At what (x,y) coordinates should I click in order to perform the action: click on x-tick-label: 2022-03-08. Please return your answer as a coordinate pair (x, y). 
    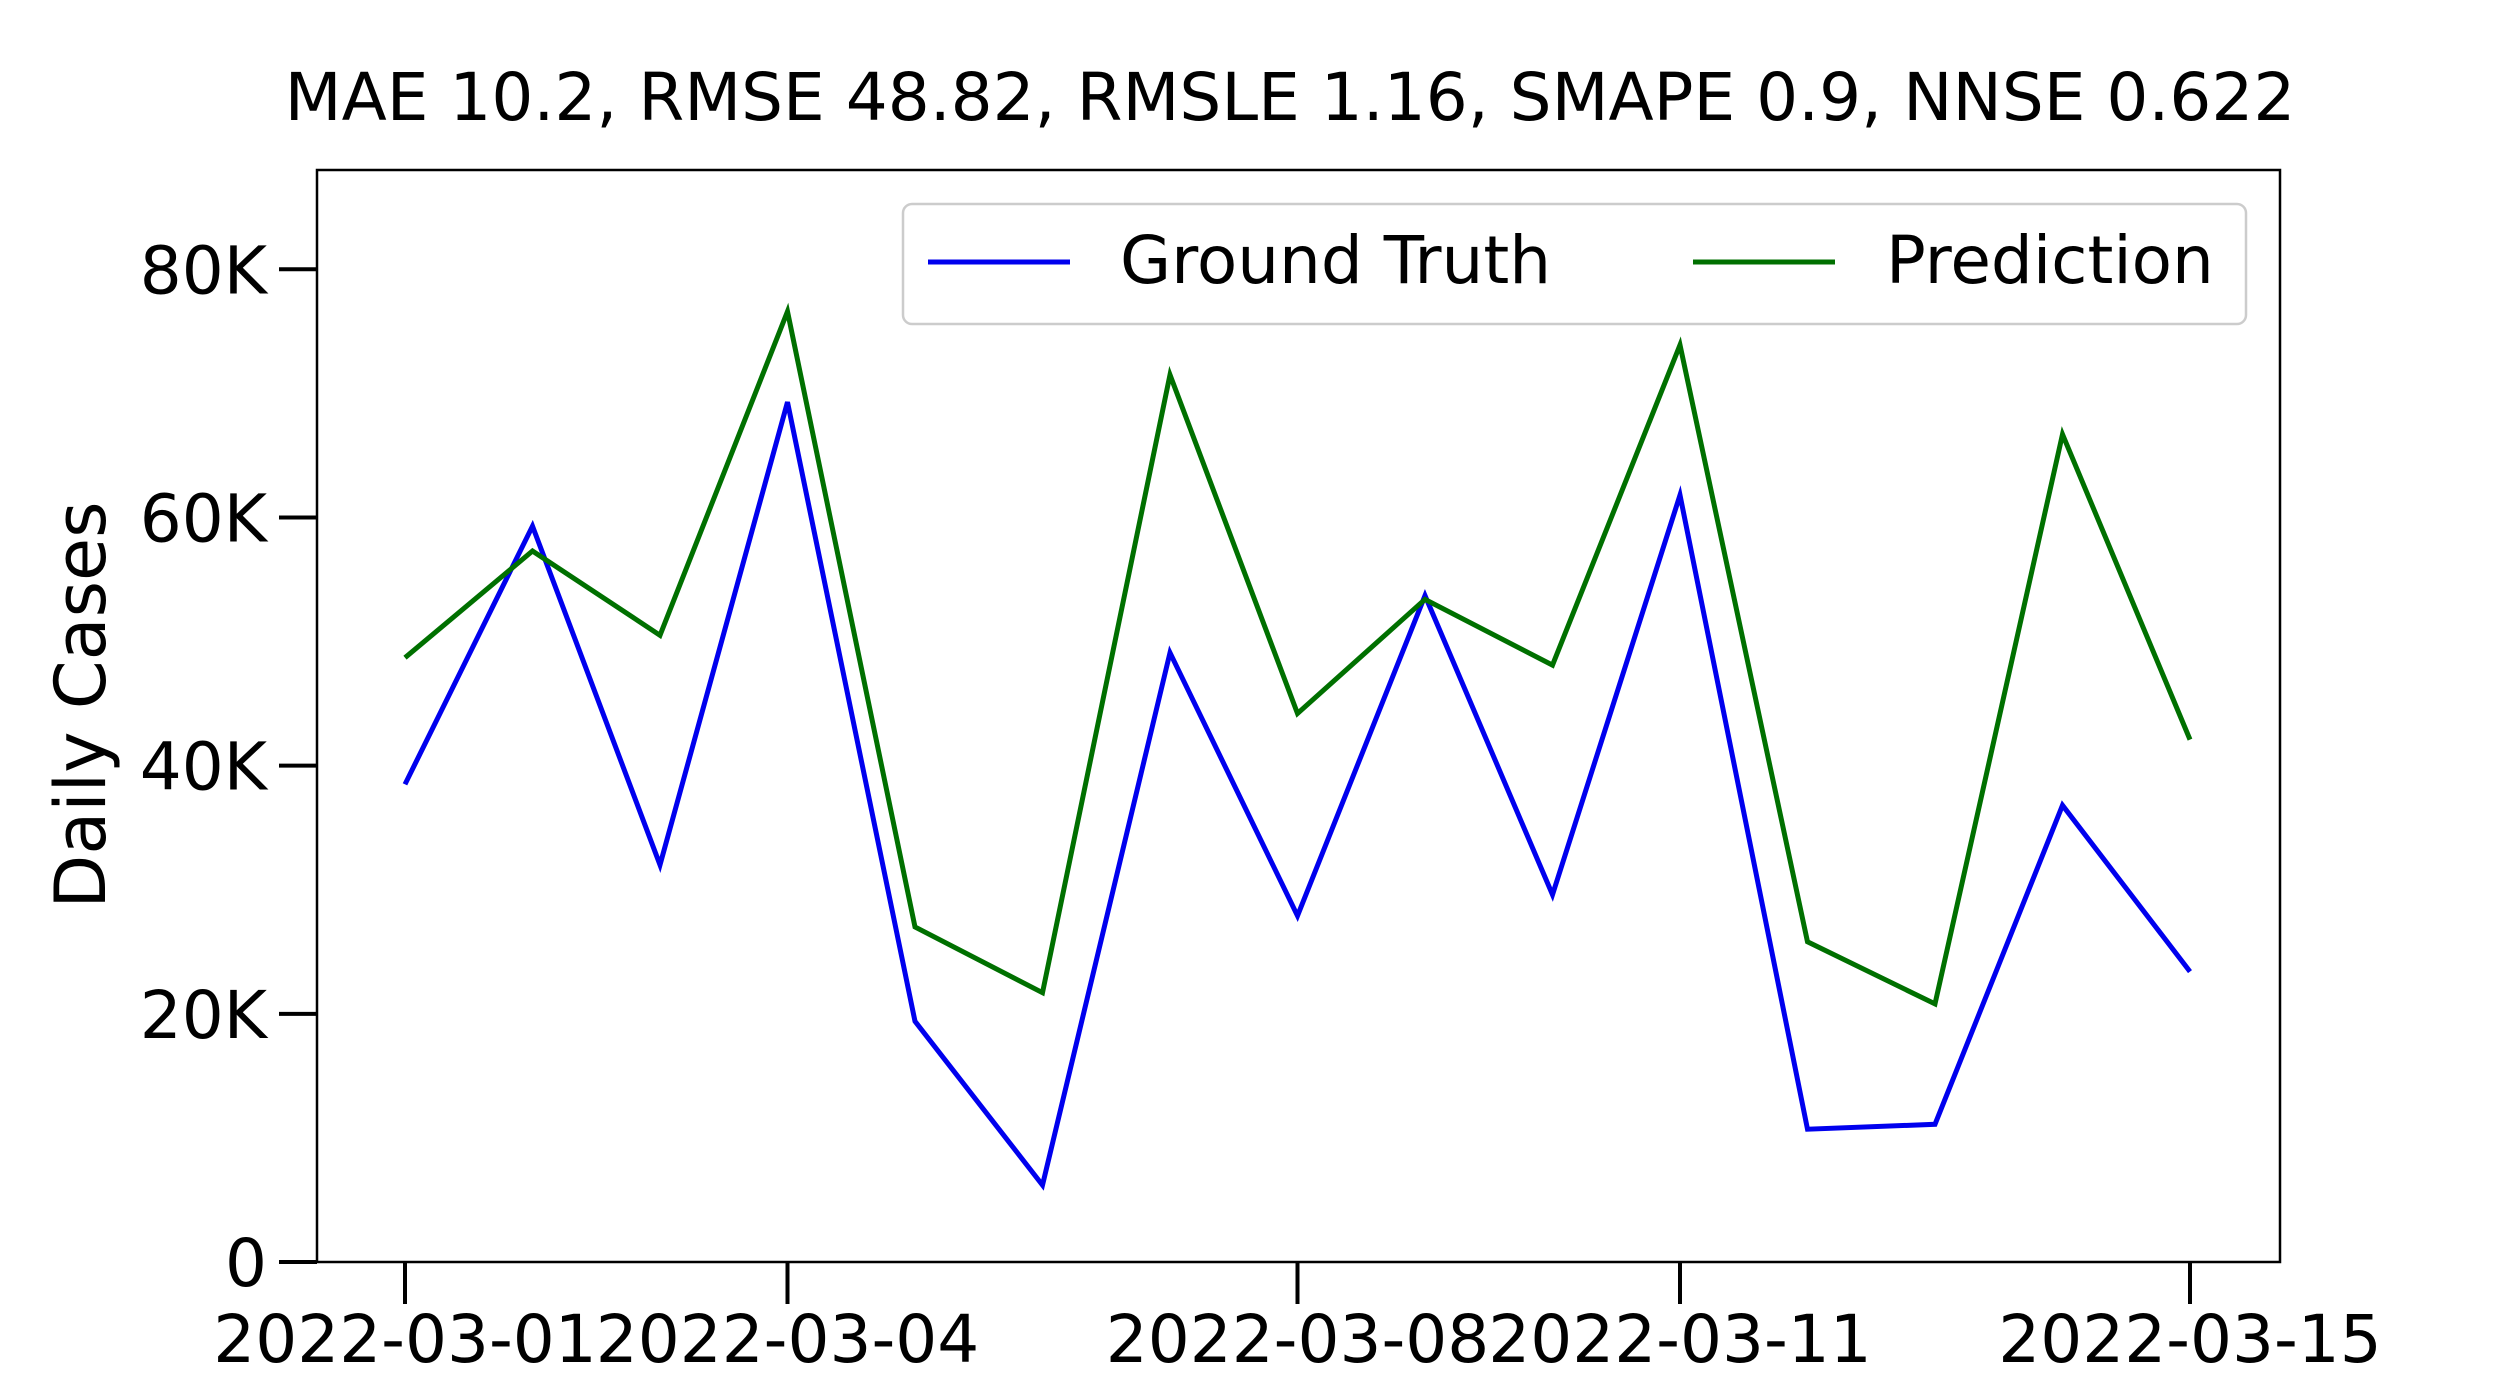
    Looking at the image, I should click on (1298, 1339).